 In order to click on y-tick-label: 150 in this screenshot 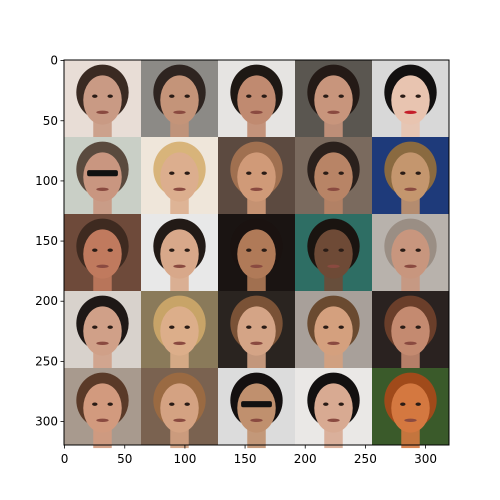, I will do `click(46, 241)`.